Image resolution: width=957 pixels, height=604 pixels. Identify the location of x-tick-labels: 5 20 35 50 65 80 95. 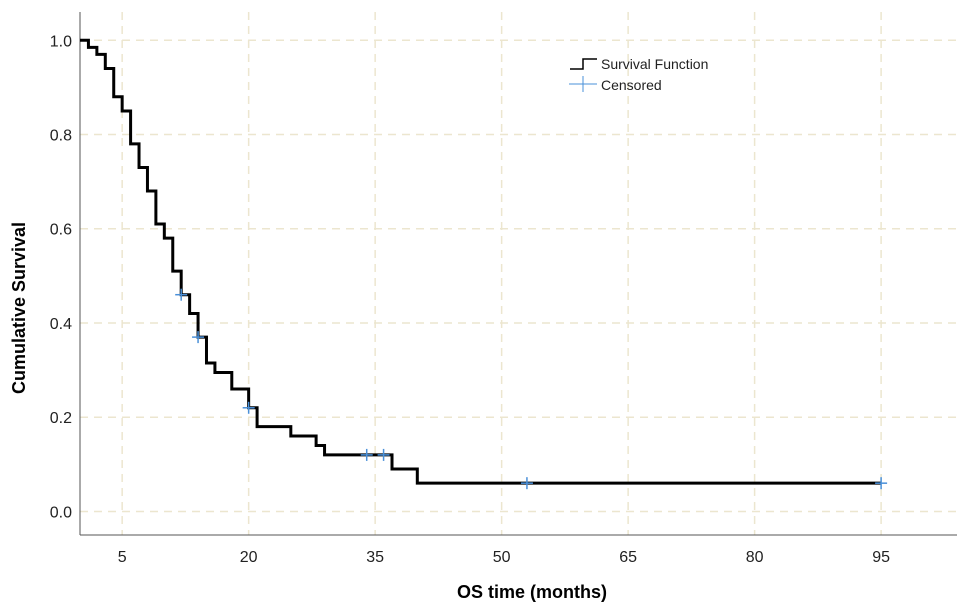
(504, 557).